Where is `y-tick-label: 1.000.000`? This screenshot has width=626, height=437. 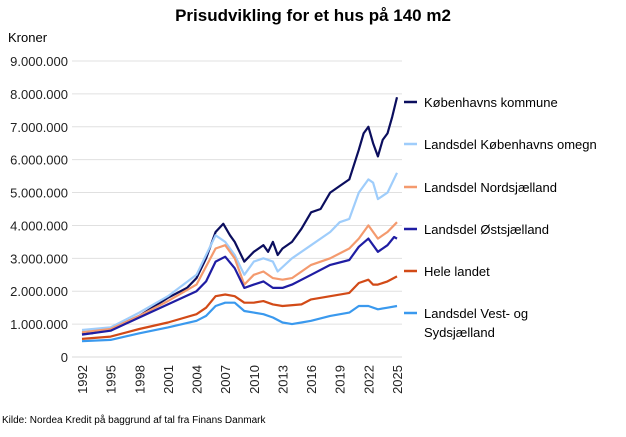 y-tick-label: 1.000.000 is located at coordinates (39, 324).